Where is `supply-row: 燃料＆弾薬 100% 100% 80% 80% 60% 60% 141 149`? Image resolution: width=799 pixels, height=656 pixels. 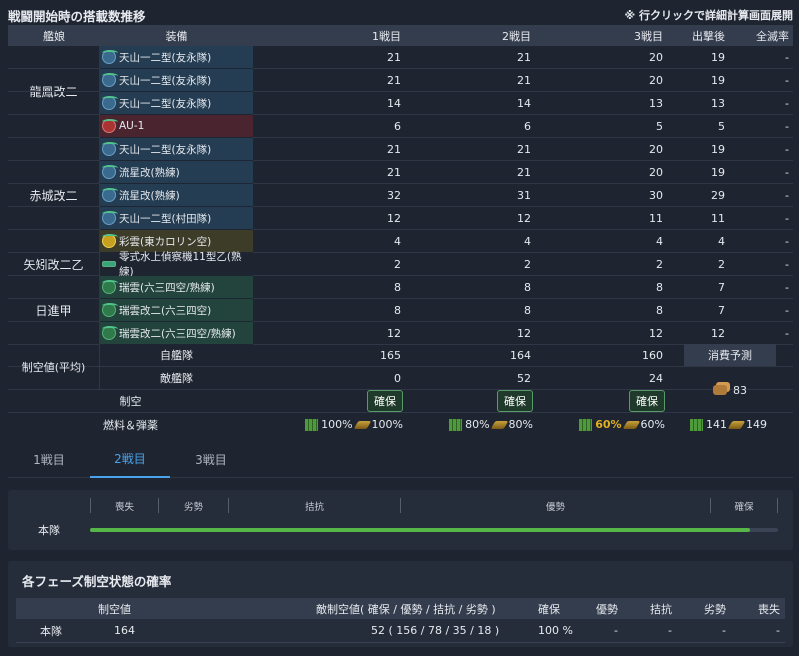 supply-row: 燃料＆弾薬 100% 100% 80% 80% 60% 60% 141 149 is located at coordinates (400, 424).